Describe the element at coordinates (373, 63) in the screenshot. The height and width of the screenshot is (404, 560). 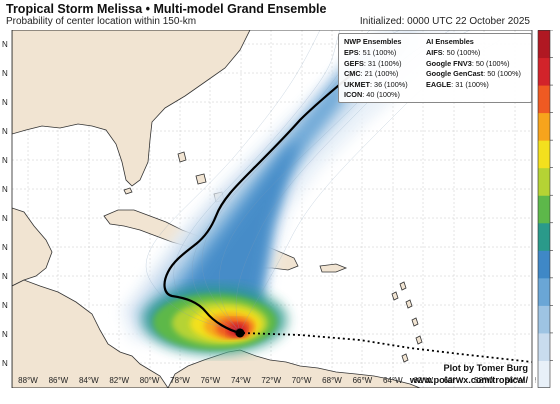
I see `legend-row: GEFS: 31 (100%)` at that location.